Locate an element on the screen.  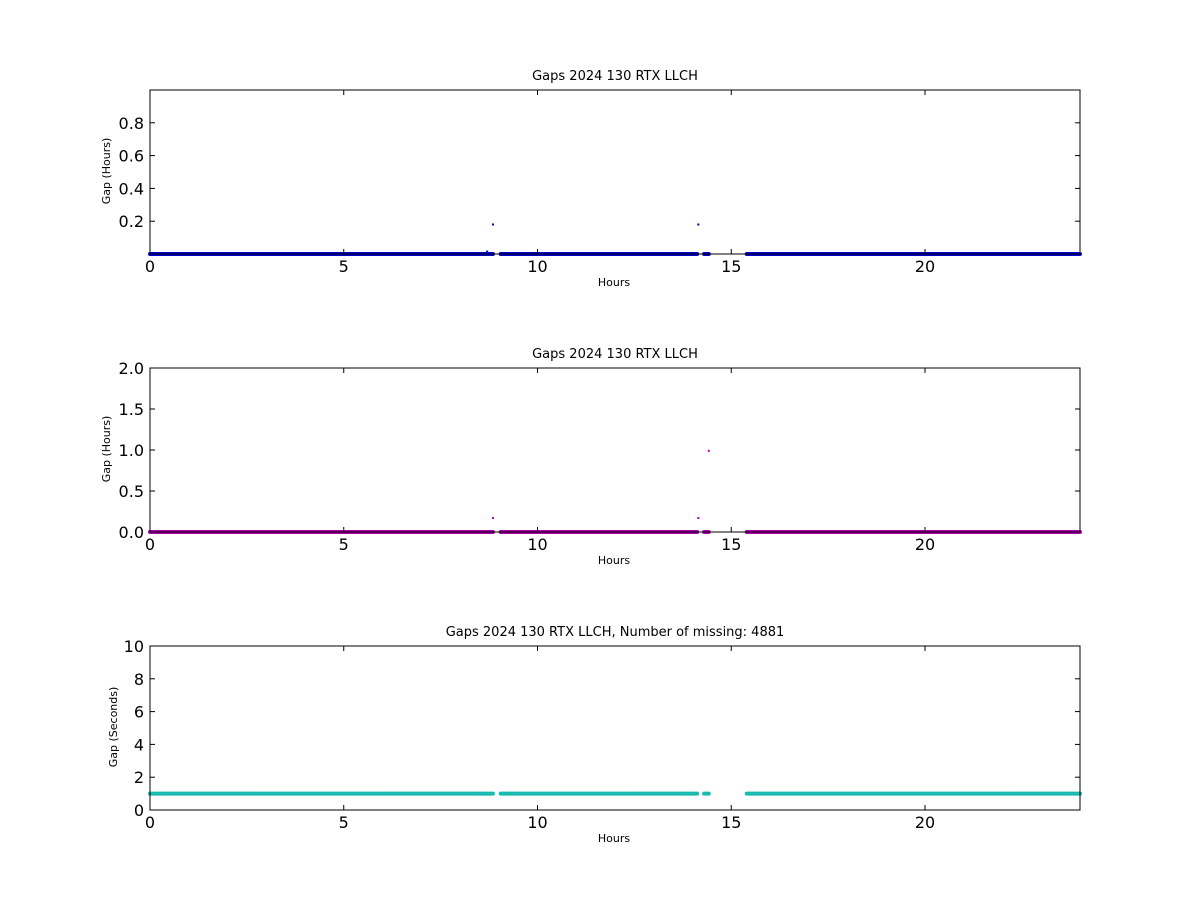
panel-3-x-tick-label: 5 is located at coordinates (344, 822).